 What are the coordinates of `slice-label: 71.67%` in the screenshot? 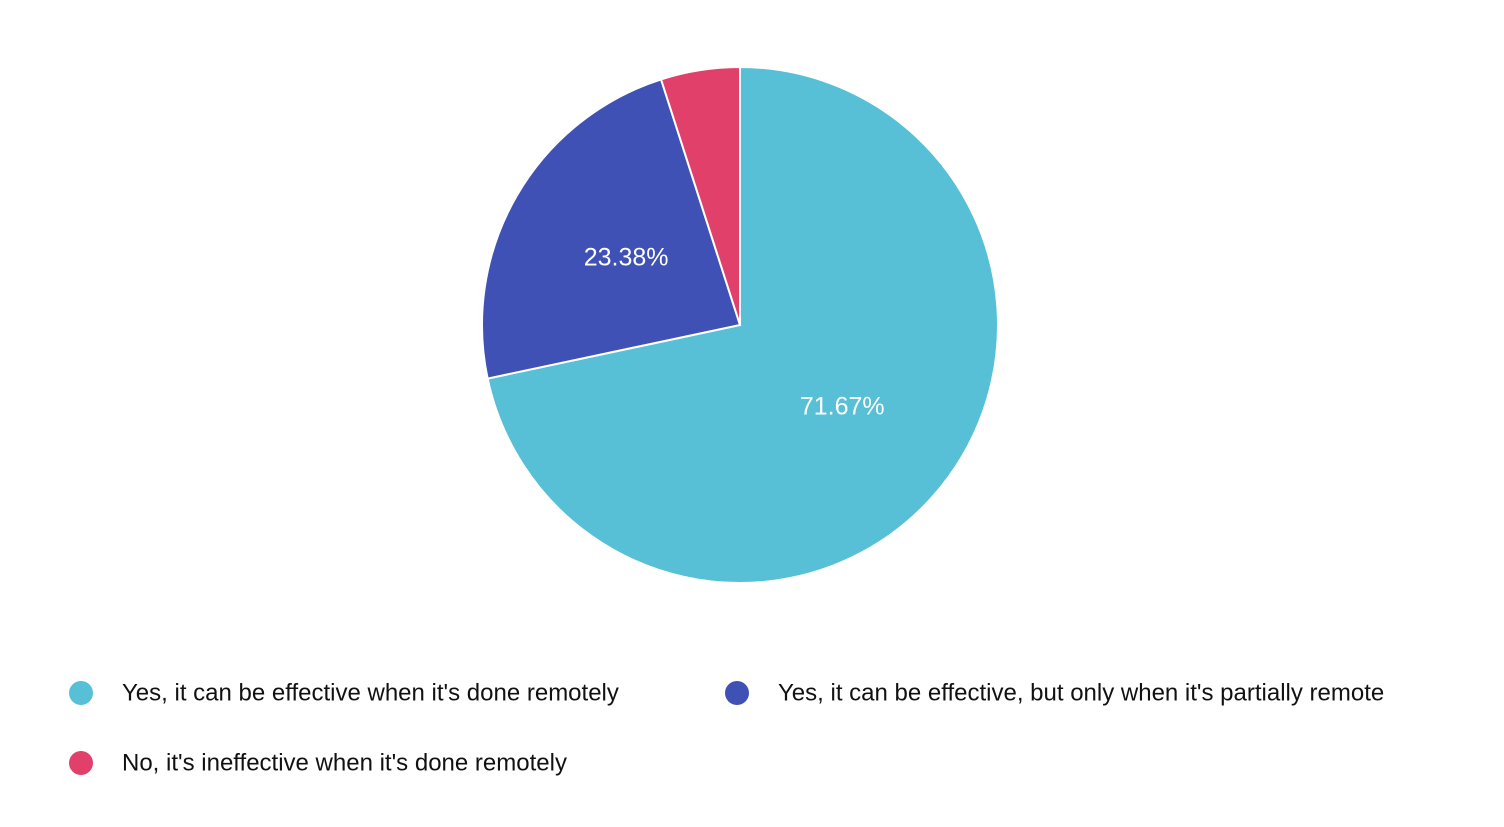 It's located at (842, 406).